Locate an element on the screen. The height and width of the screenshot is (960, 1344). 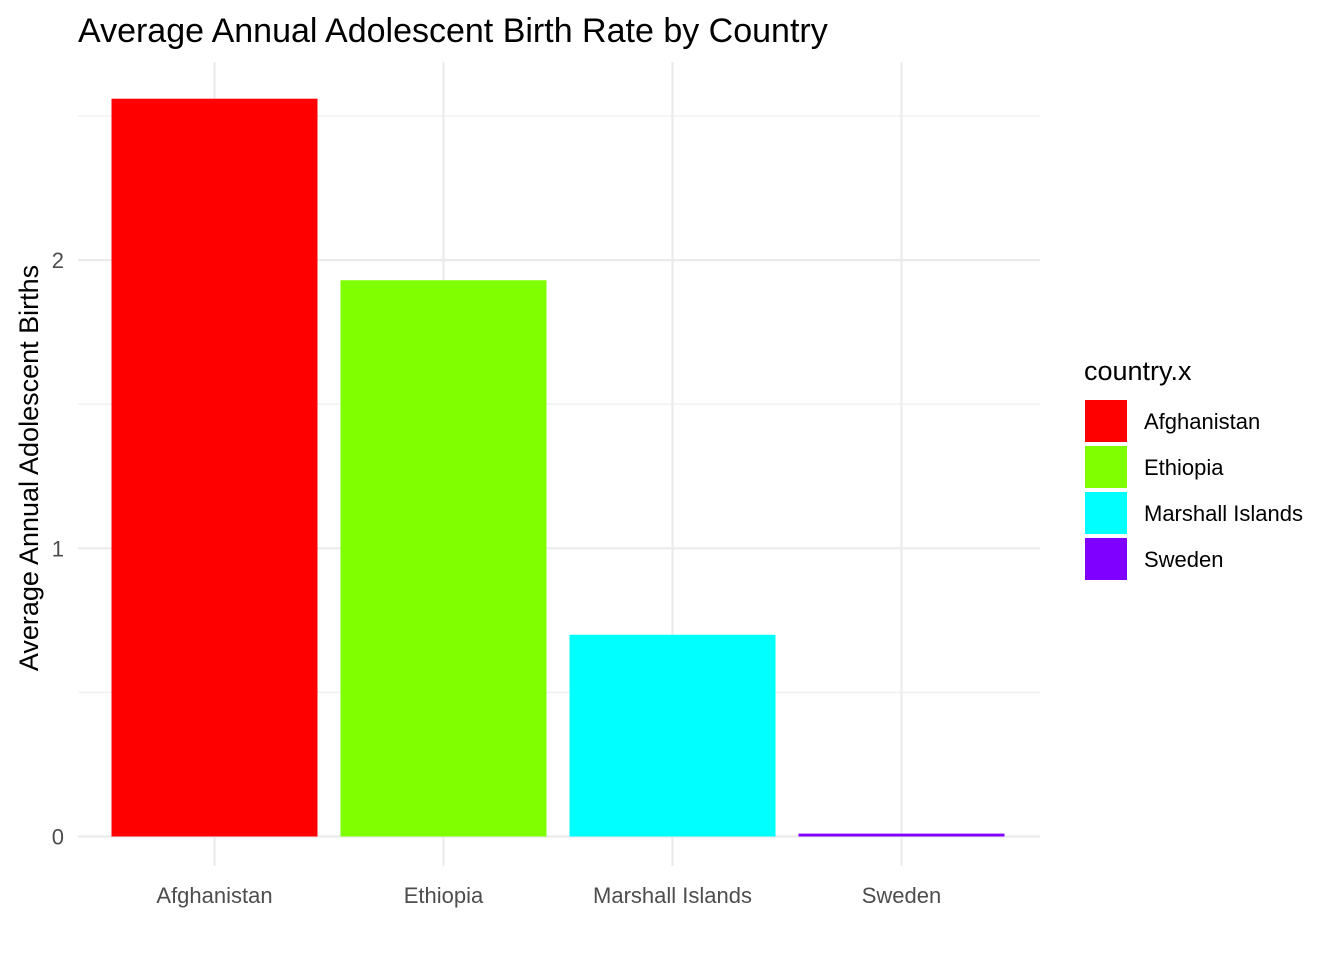
bar-ethiopia is located at coordinates (443, 558).